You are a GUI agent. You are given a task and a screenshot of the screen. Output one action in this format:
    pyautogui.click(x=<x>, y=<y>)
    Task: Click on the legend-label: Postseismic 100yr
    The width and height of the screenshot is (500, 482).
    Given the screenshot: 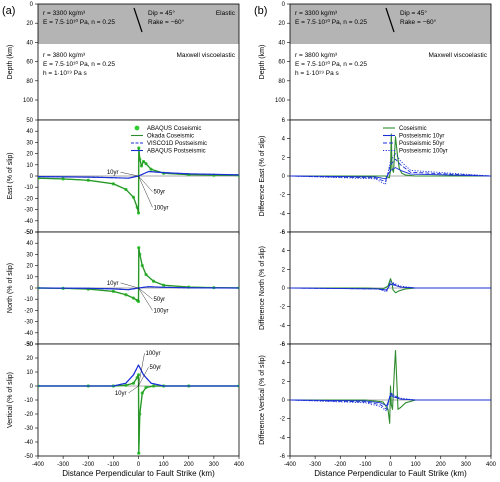 What is the action you would take?
    pyautogui.click(x=423, y=152)
    